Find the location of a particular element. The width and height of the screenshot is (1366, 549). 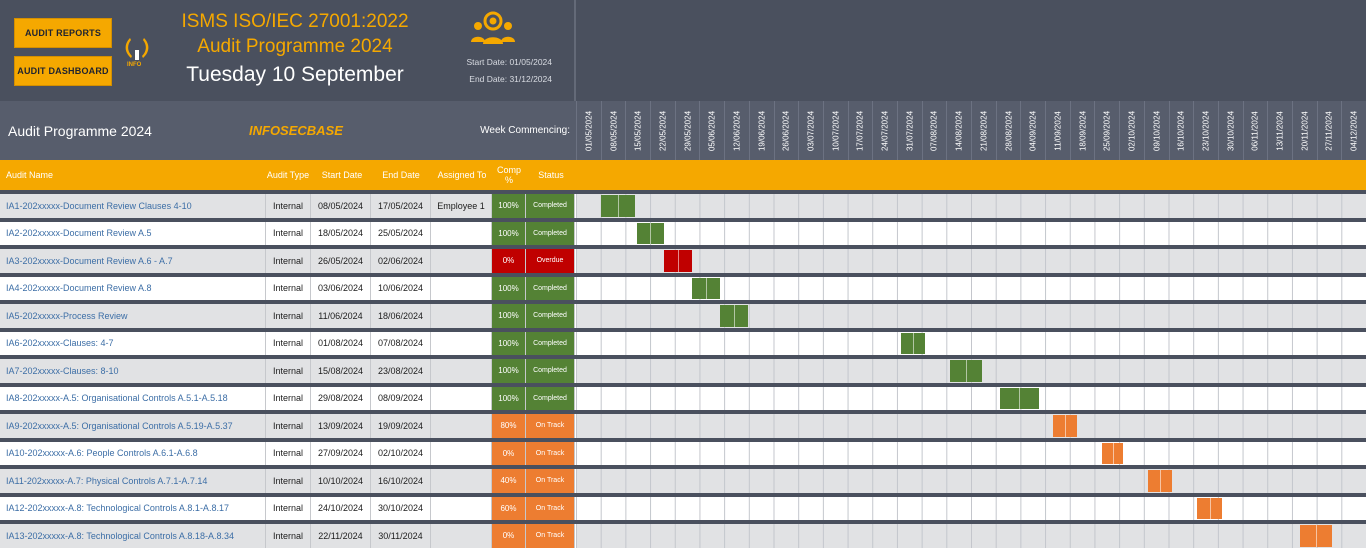

week-date-label: 20/11/2024 is located at coordinates (1305, 130).